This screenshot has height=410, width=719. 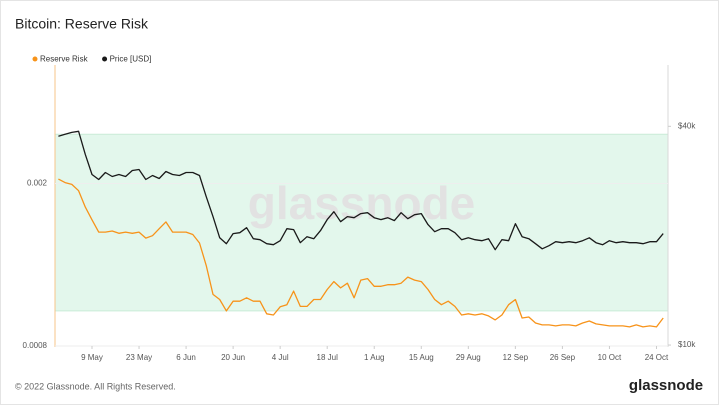 What do you see at coordinates (421, 357) in the screenshot?
I see `x-tick-label: 15 Aug` at bounding box center [421, 357].